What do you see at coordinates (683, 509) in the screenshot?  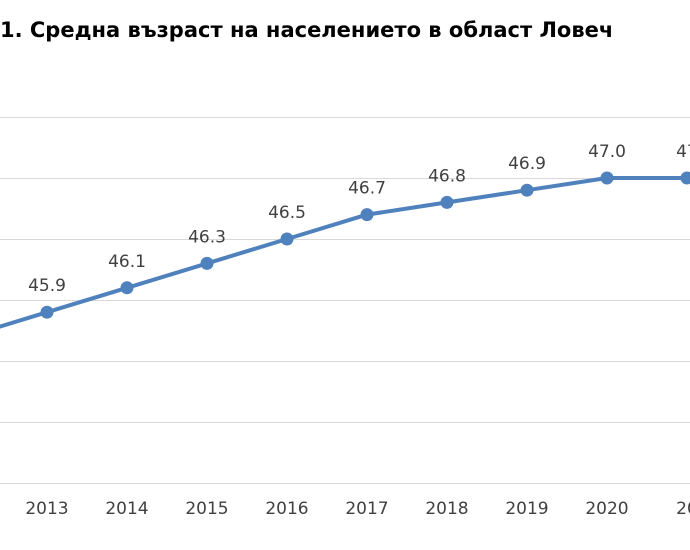 I see `x-tick-label: 20` at bounding box center [683, 509].